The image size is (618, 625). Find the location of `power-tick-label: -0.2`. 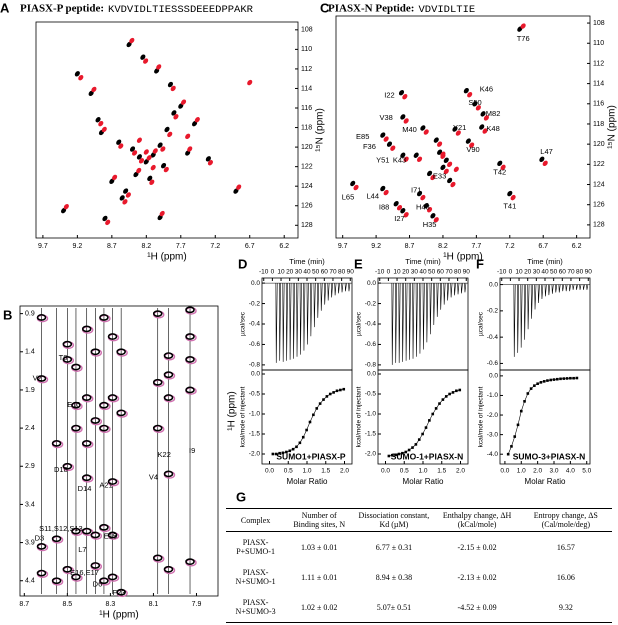

power-tick-label: -0.2 is located at coordinates (371, 303).